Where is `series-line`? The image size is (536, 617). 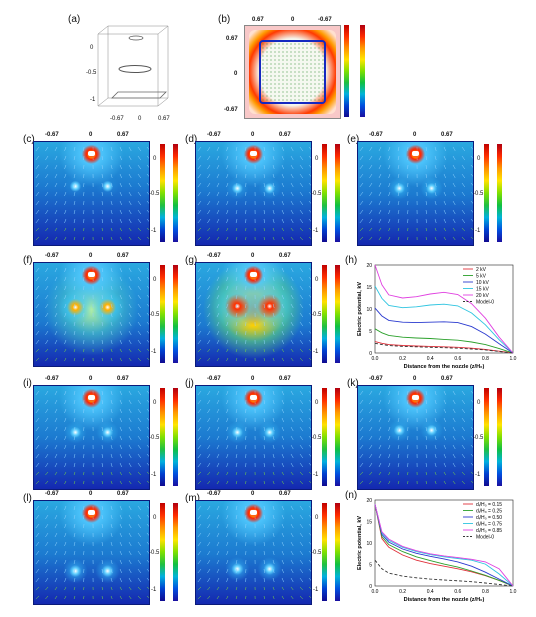 series-line is located at coordinates (444, 341).